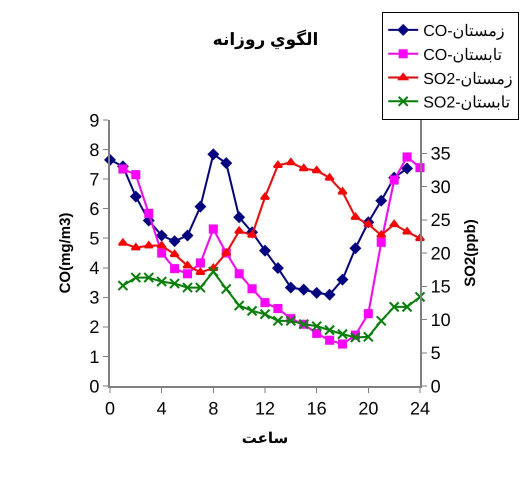 This screenshot has height=488, width=531. Describe the element at coordinates (65, 253) in the screenshot. I see `y-axis-title: CO(mg/m3)` at that location.